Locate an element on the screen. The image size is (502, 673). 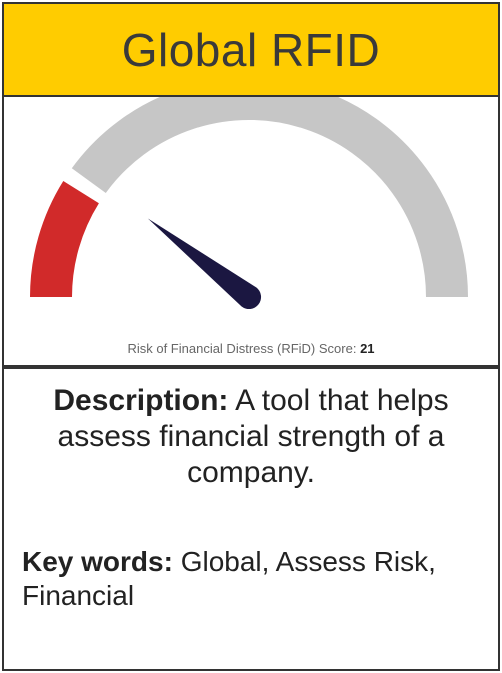
keywords-text: Global, Assess Risk, Financial is located at coordinates (229, 578).